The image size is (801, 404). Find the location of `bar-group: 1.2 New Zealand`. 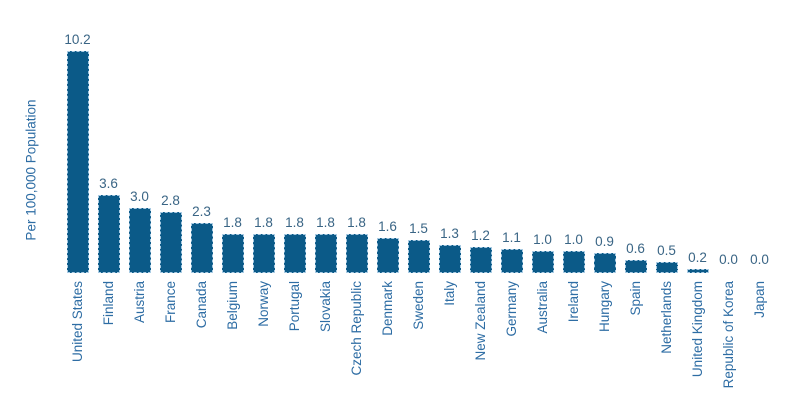

bar-group: 1.2 New Zealand is located at coordinates (480, 180).